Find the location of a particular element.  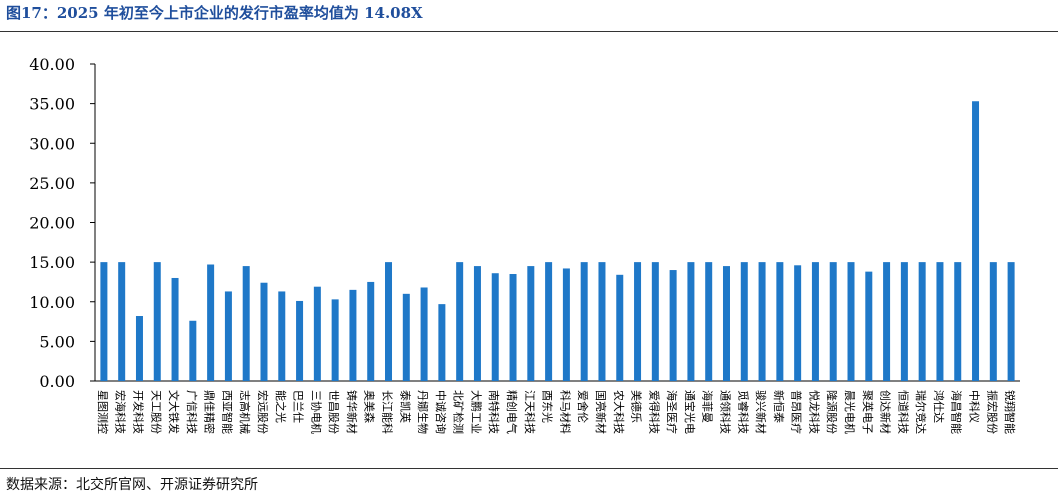

x-tick-label: 世昌股份 is located at coordinates (333, 412).